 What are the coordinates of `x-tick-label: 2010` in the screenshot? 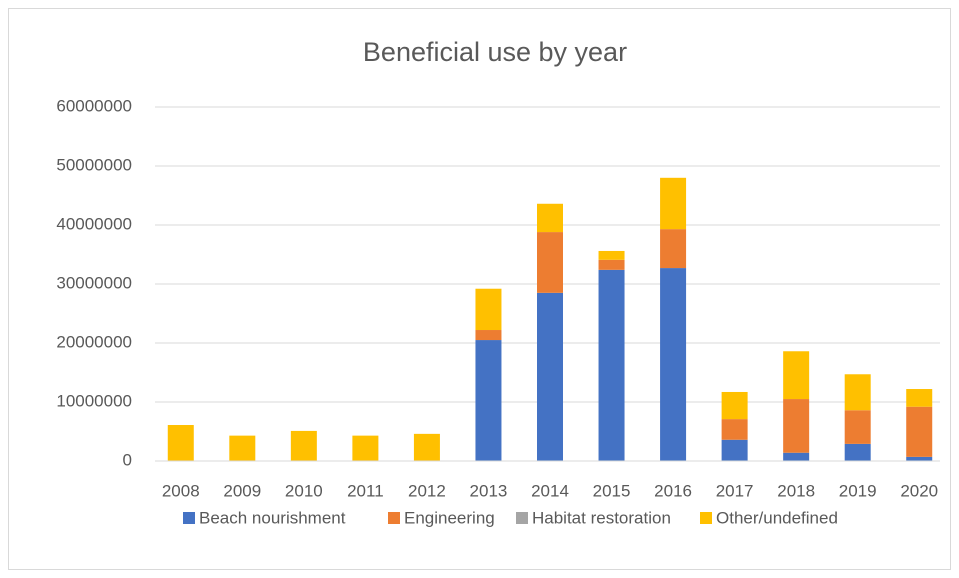 It's located at (304, 490).